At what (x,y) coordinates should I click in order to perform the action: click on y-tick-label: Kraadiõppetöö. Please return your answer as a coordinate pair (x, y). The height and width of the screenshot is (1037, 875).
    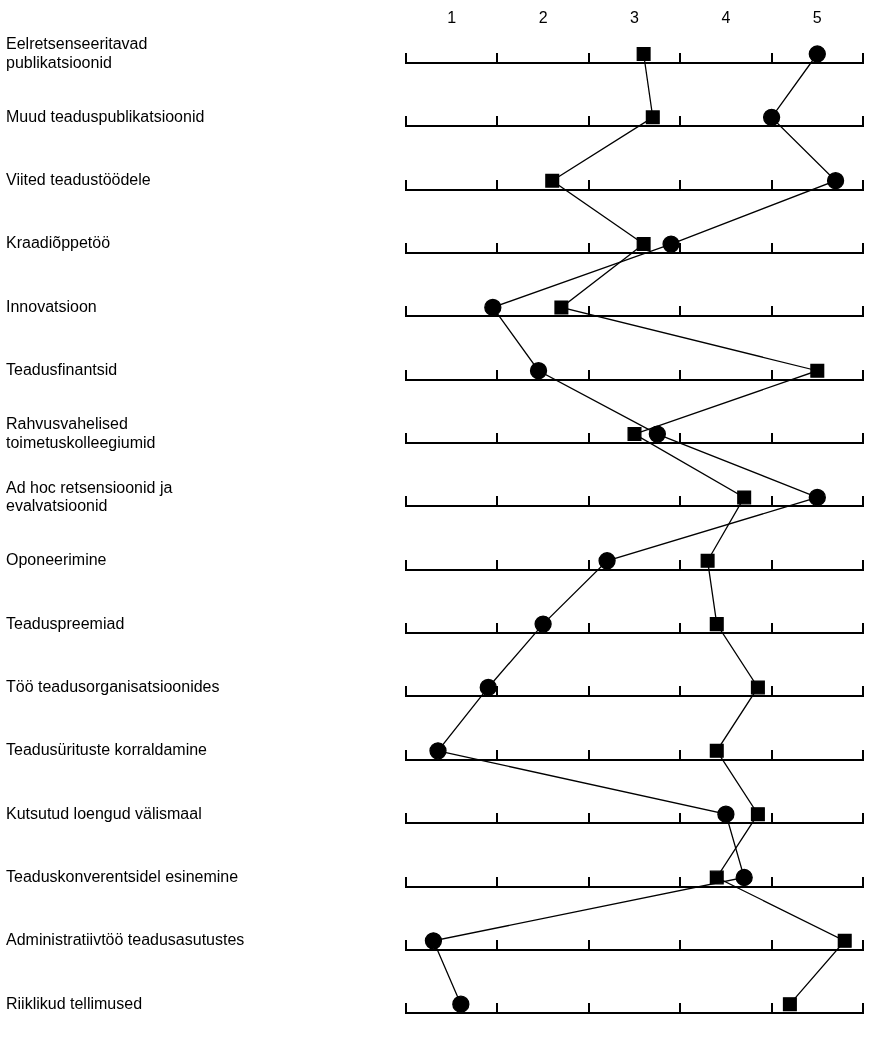
    Looking at the image, I should click on (58, 243).